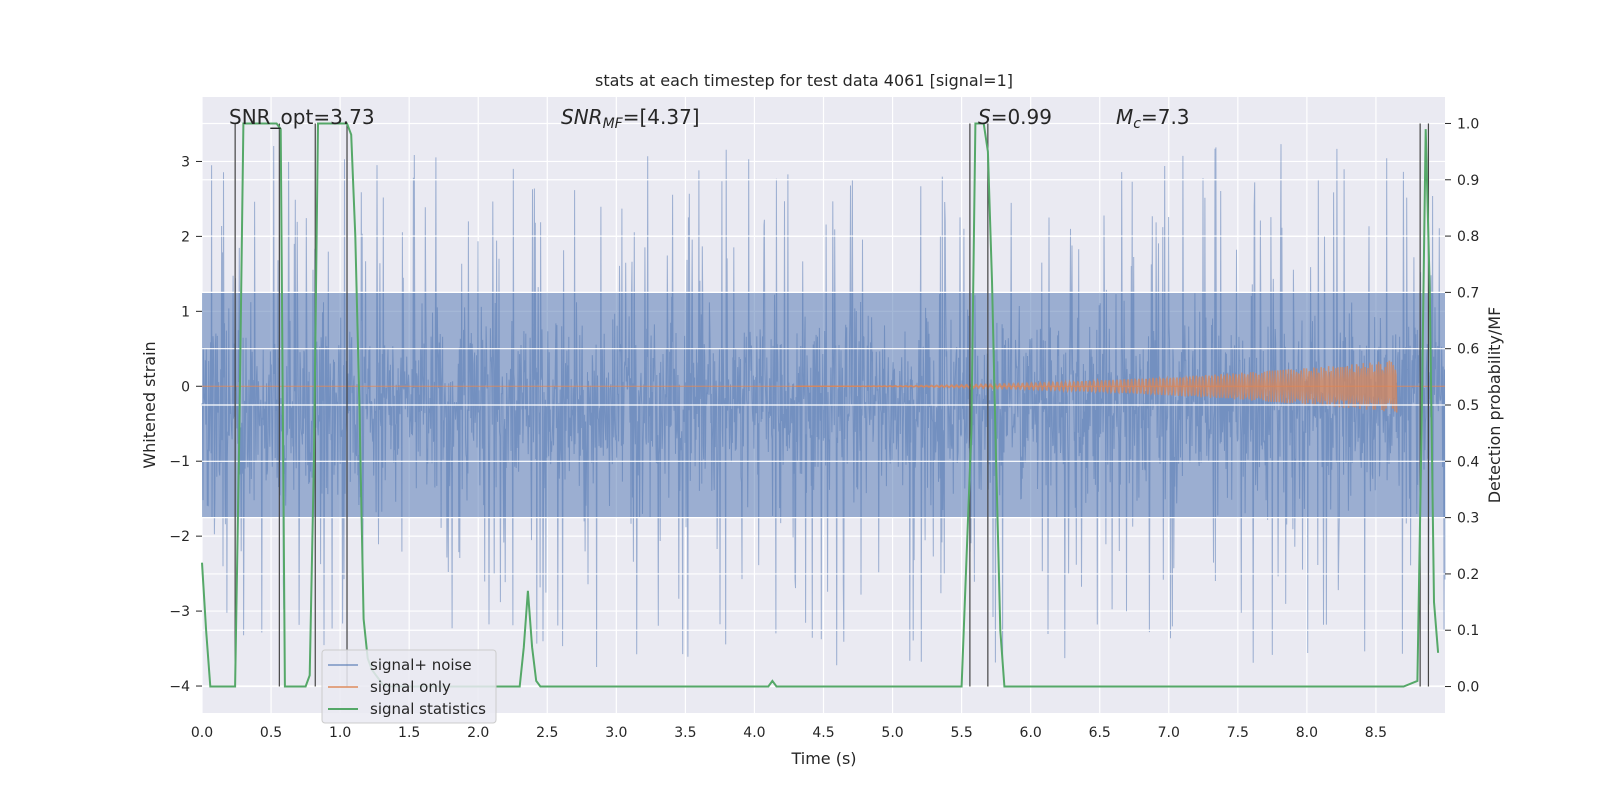 The width and height of the screenshot is (1600, 800). What do you see at coordinates (547, 733) in the screenshot?
I see `x-tick-label: 2.5` at bounding box center [547, 733].